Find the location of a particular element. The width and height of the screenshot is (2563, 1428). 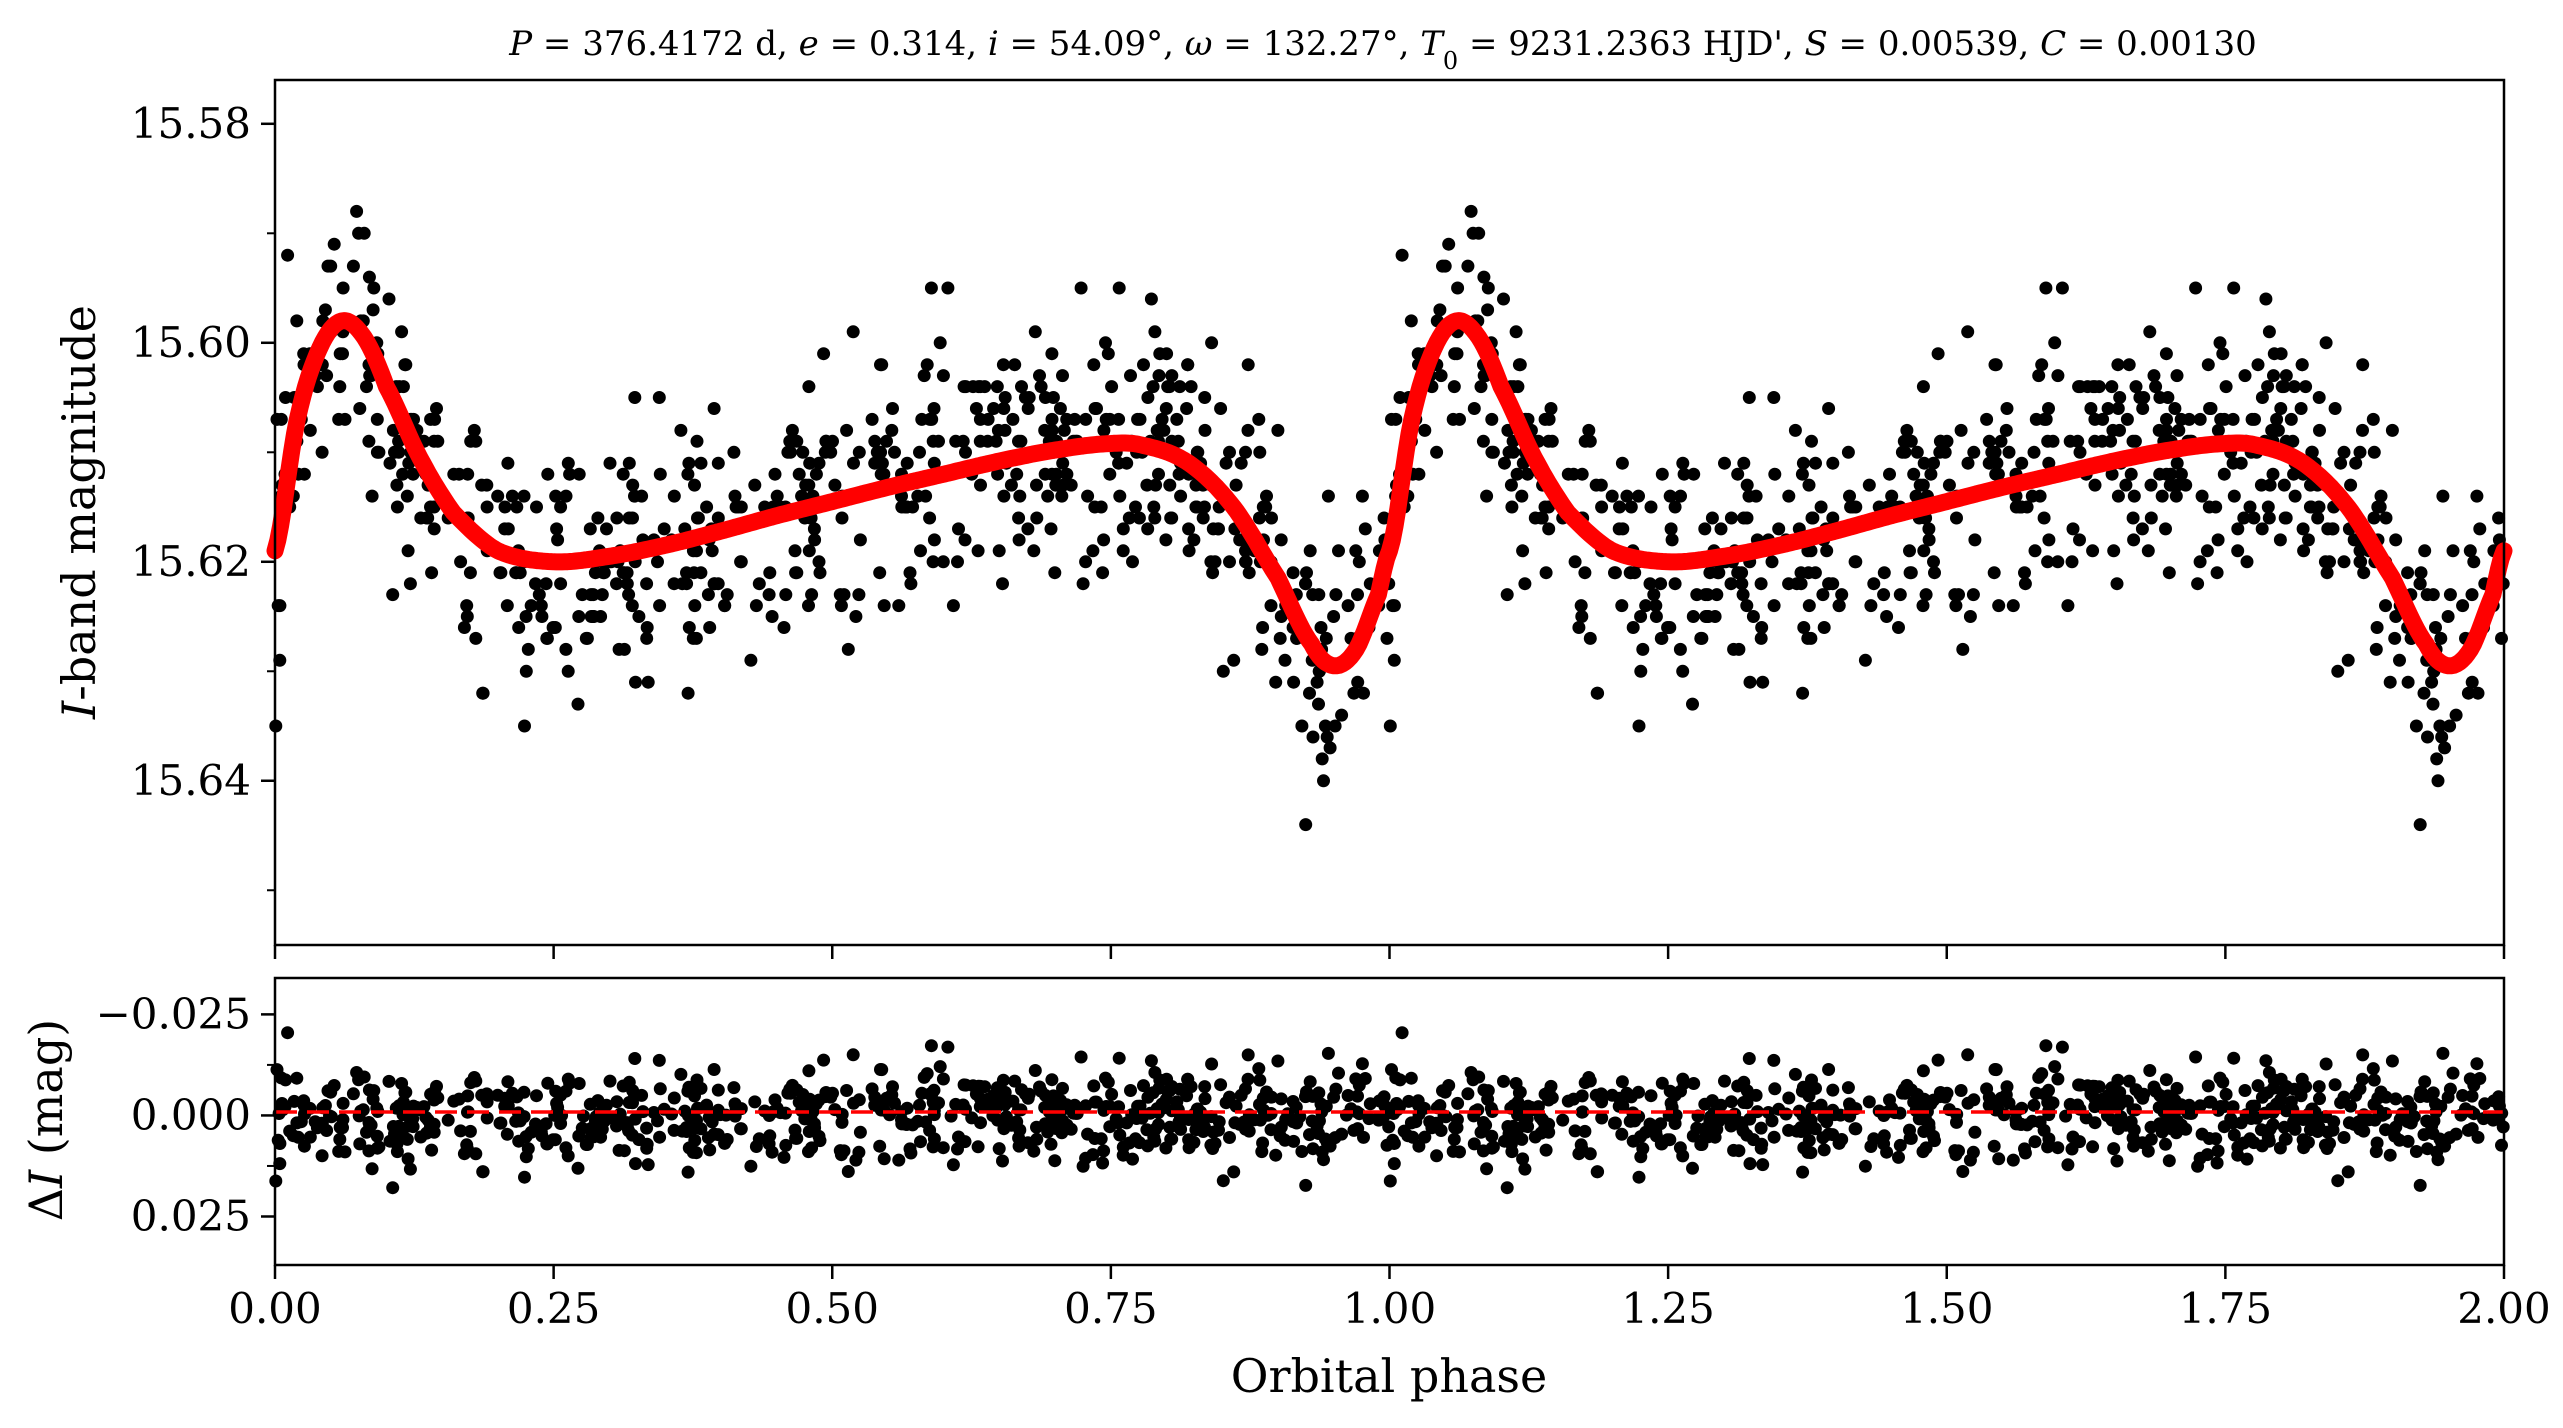

x-tick-label: 0.25 is located at coordinates (554, 1308).